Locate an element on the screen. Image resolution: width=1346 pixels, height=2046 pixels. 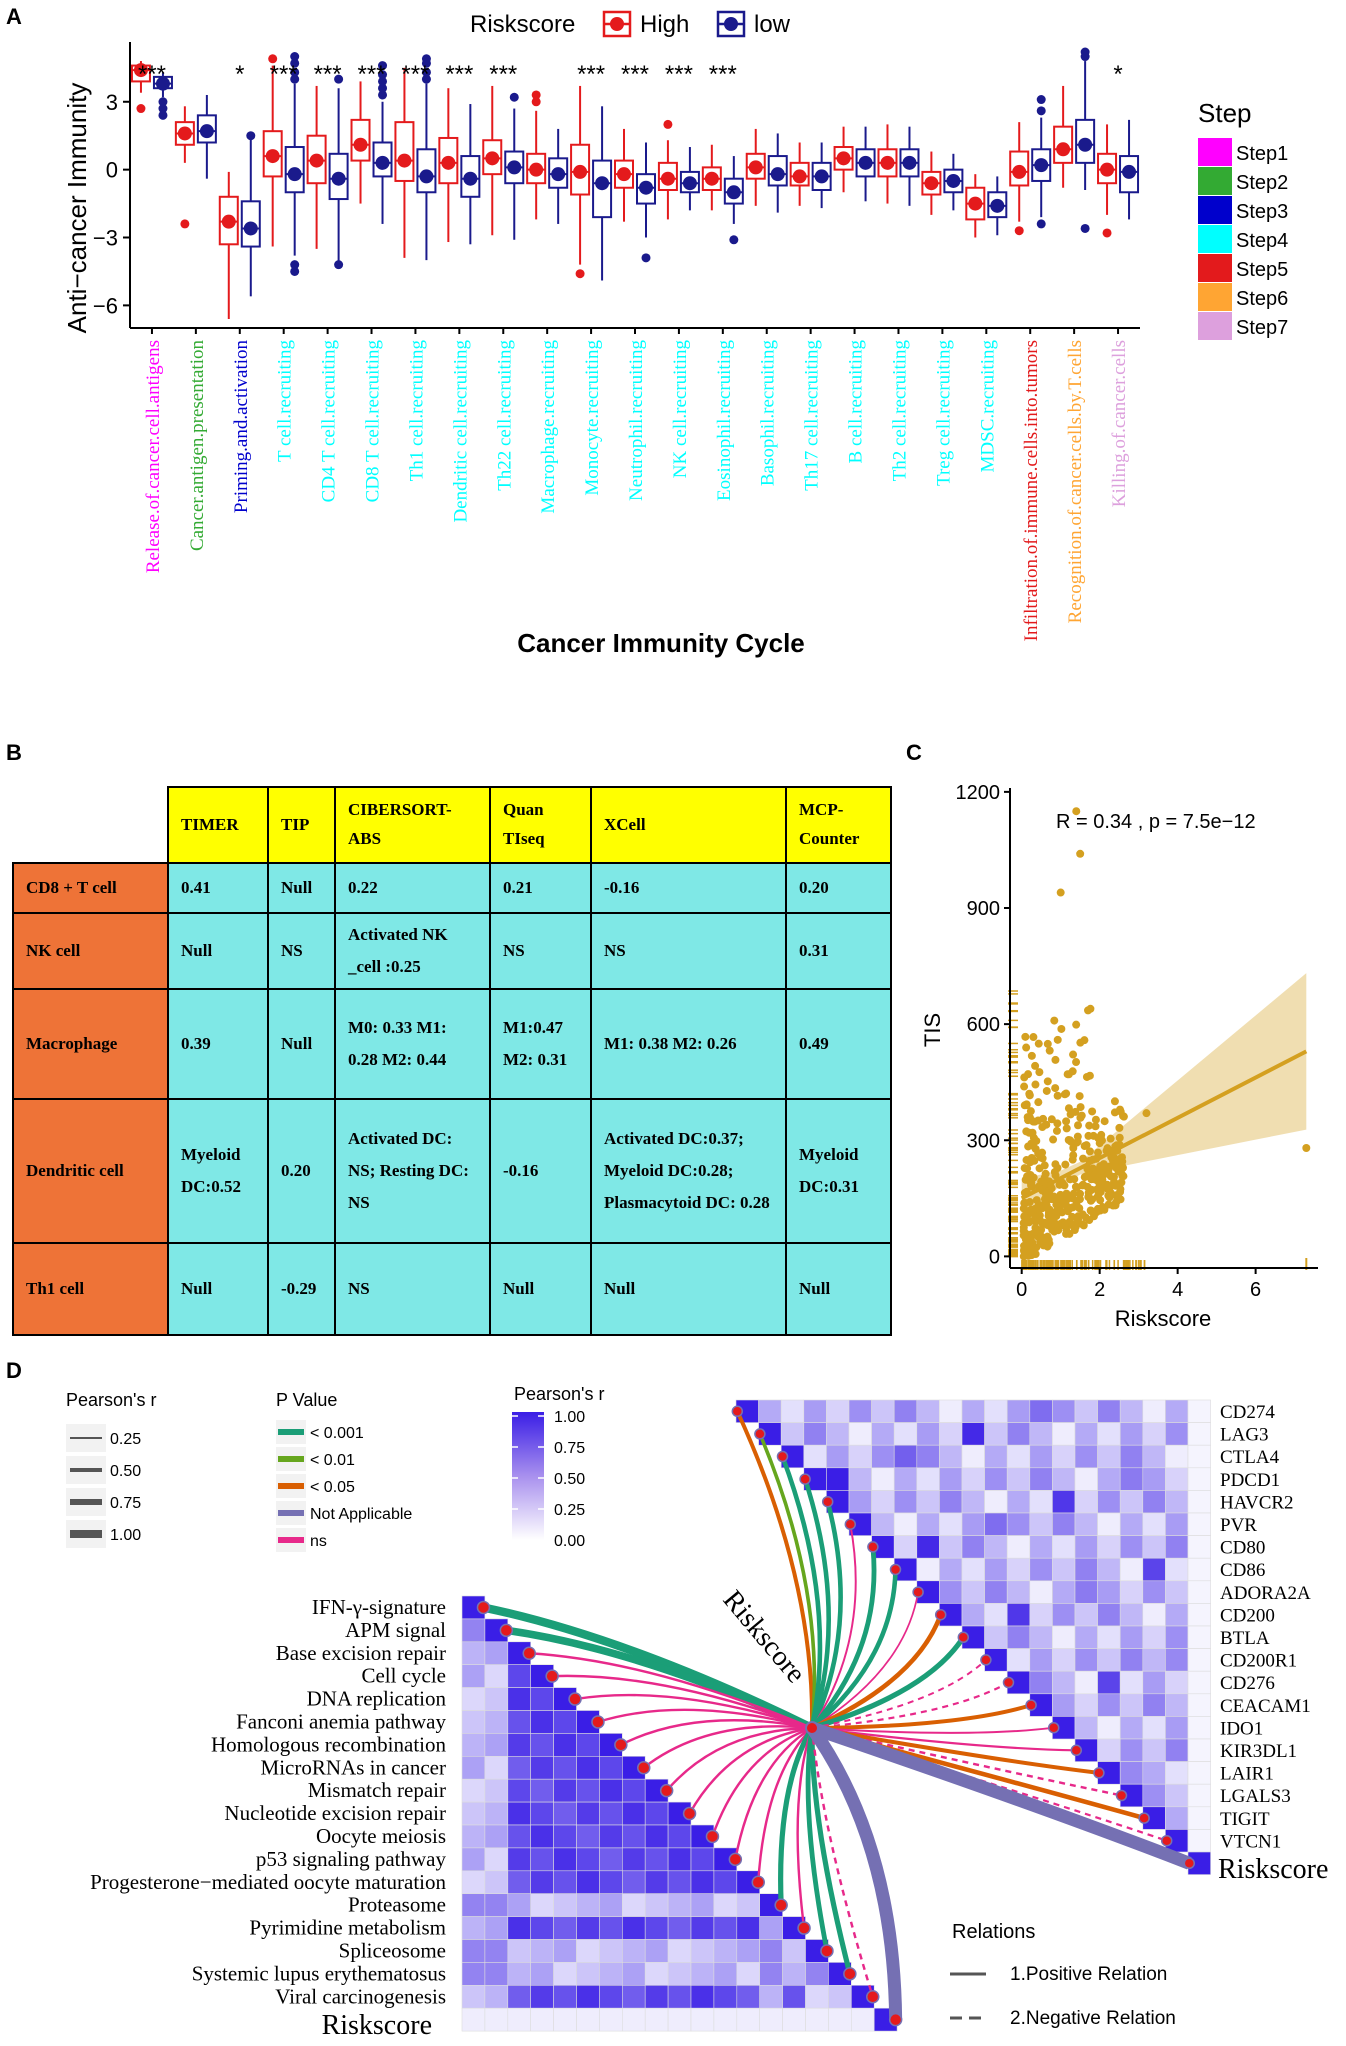
regression-line is located at coordinates (1164, 1125).